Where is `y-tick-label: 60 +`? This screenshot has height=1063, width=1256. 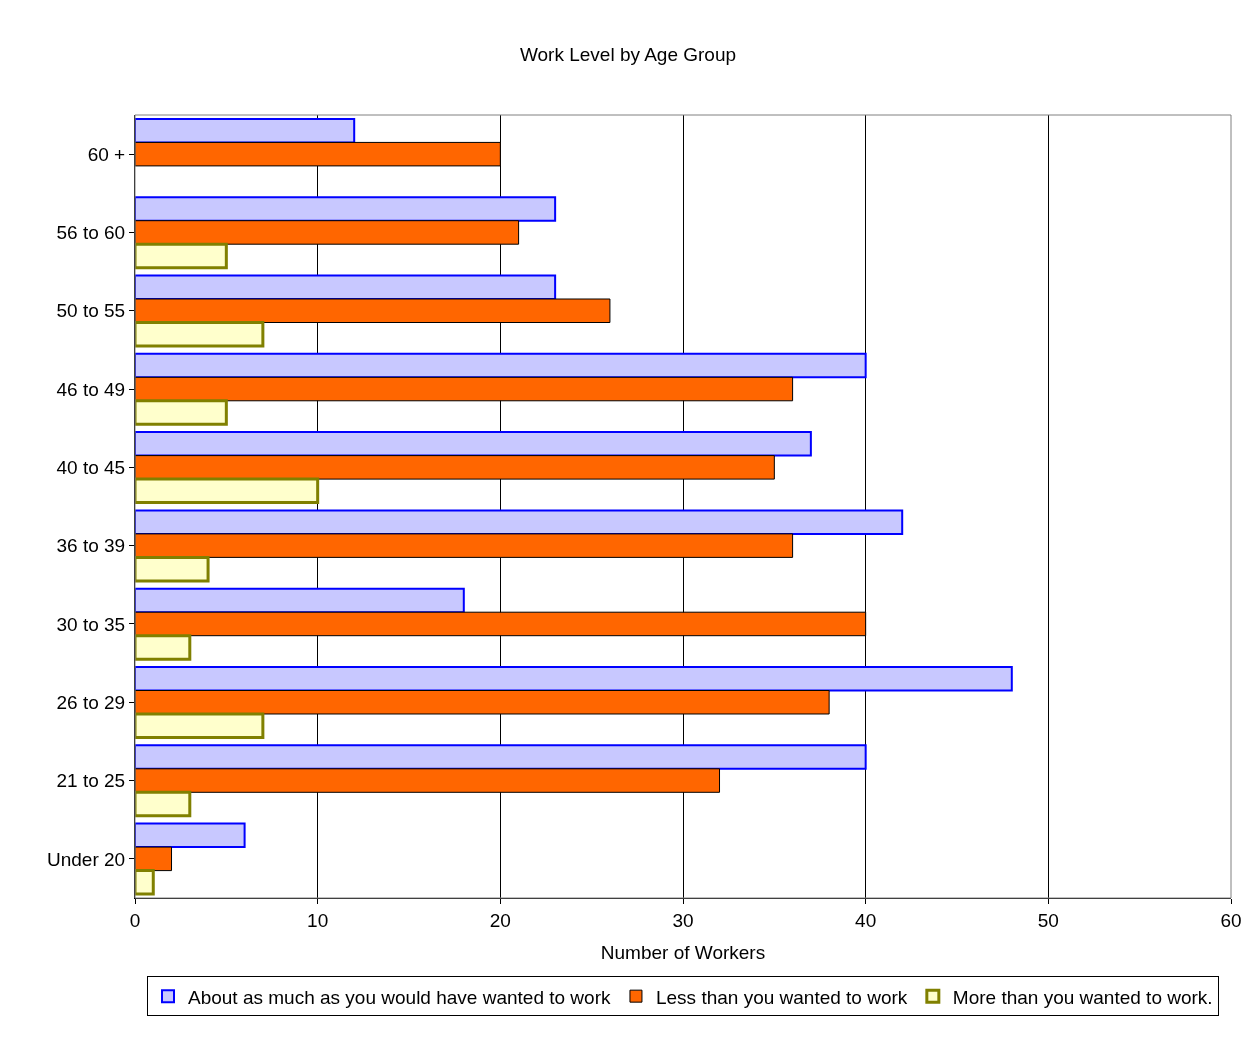
y-tick-label: 60 + is located at coordinates (106, 154).